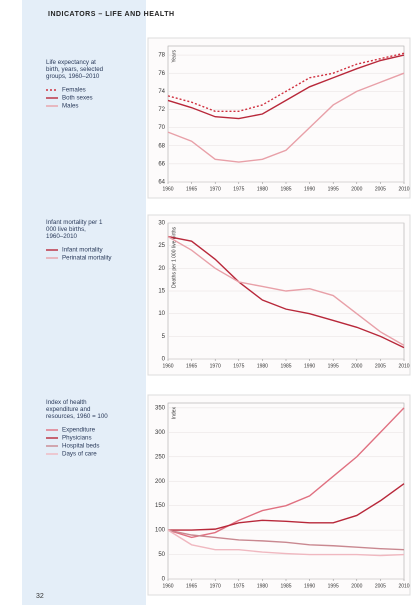 The width and height of the screenshot is (420, 605). Describe the element at coordinates (160, 531) in the screenshot. I see `y-tick-label: 100` at that location.